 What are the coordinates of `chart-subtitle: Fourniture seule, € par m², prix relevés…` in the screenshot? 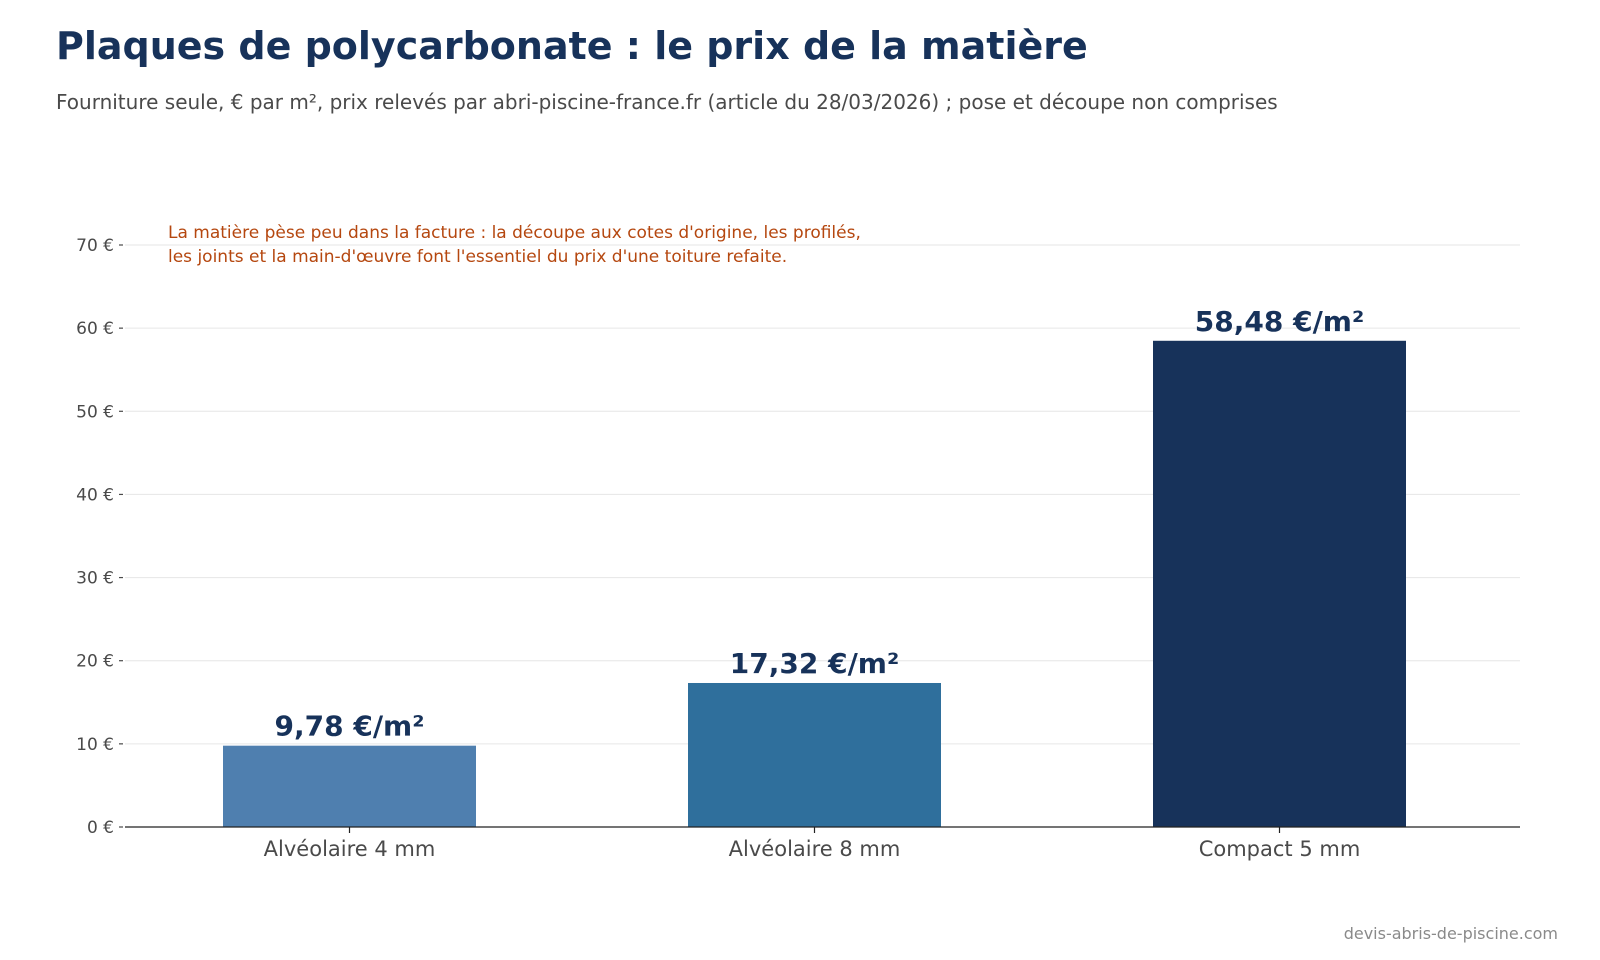 It's located at (667, 102).